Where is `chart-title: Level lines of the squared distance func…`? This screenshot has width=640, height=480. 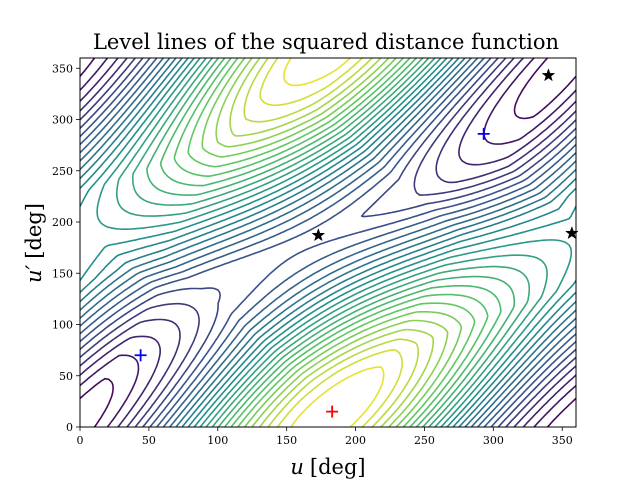 chart-title: Level lines of the squared distance func… is located at coordinates (326, 42).